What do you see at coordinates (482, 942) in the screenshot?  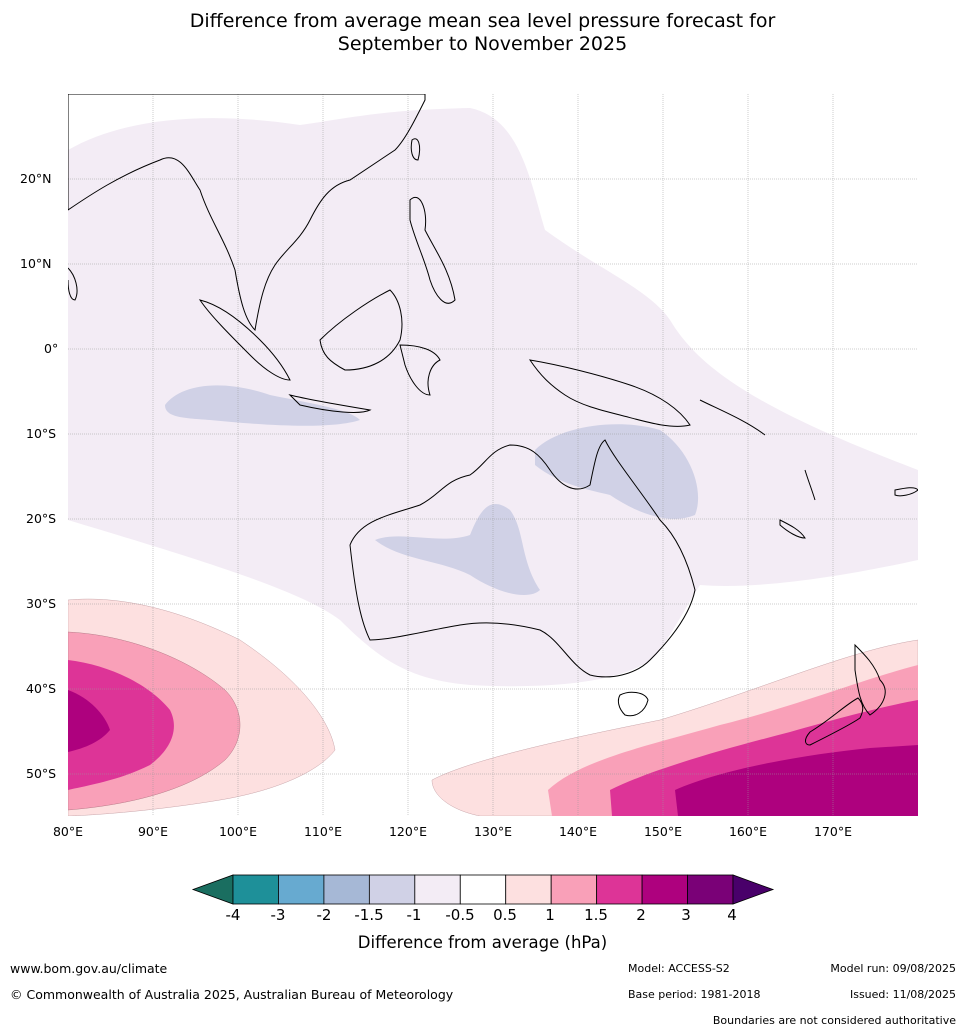 I see `colorbar-label: Difference from average (hPa)` at bounding box center [482, 942].